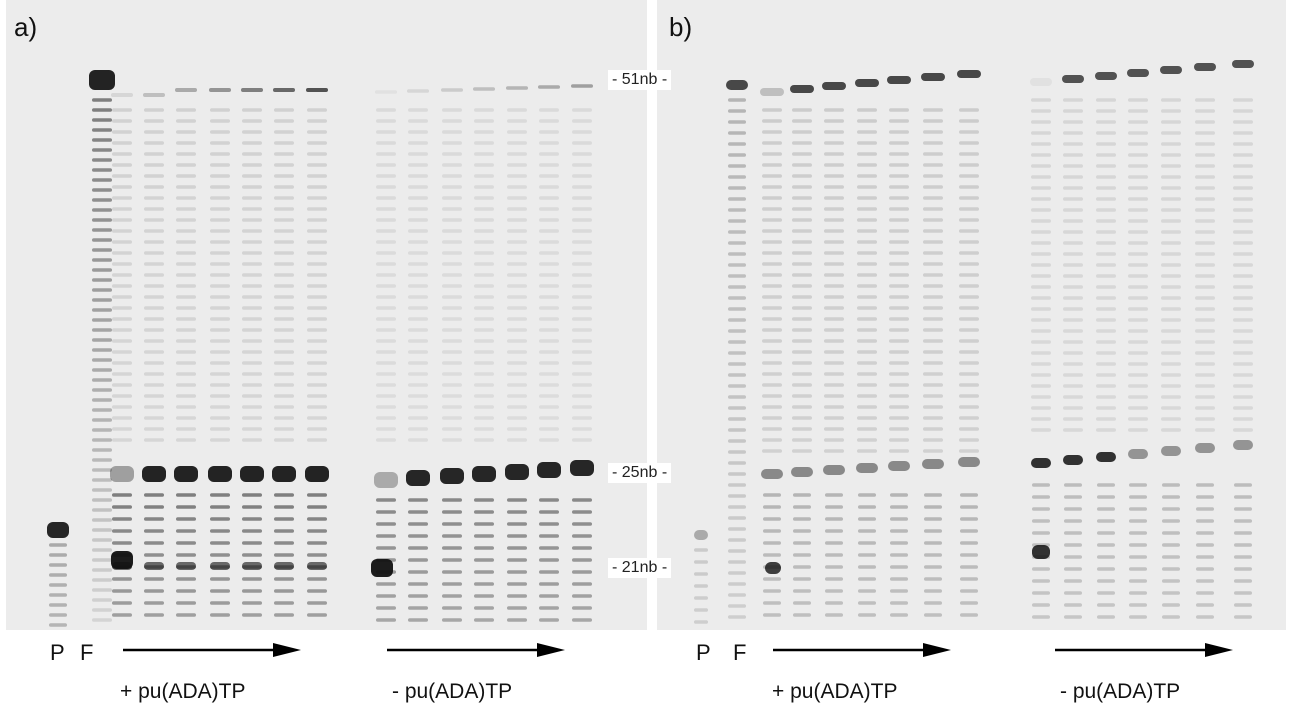 The width and height of the screenshot is (1292, 711). What do you see at coordinates (1120, 691) in the screenshot?
I see `condition-label-minus-b: - pu(ADA)TP` at bounding box center [1120, 691].